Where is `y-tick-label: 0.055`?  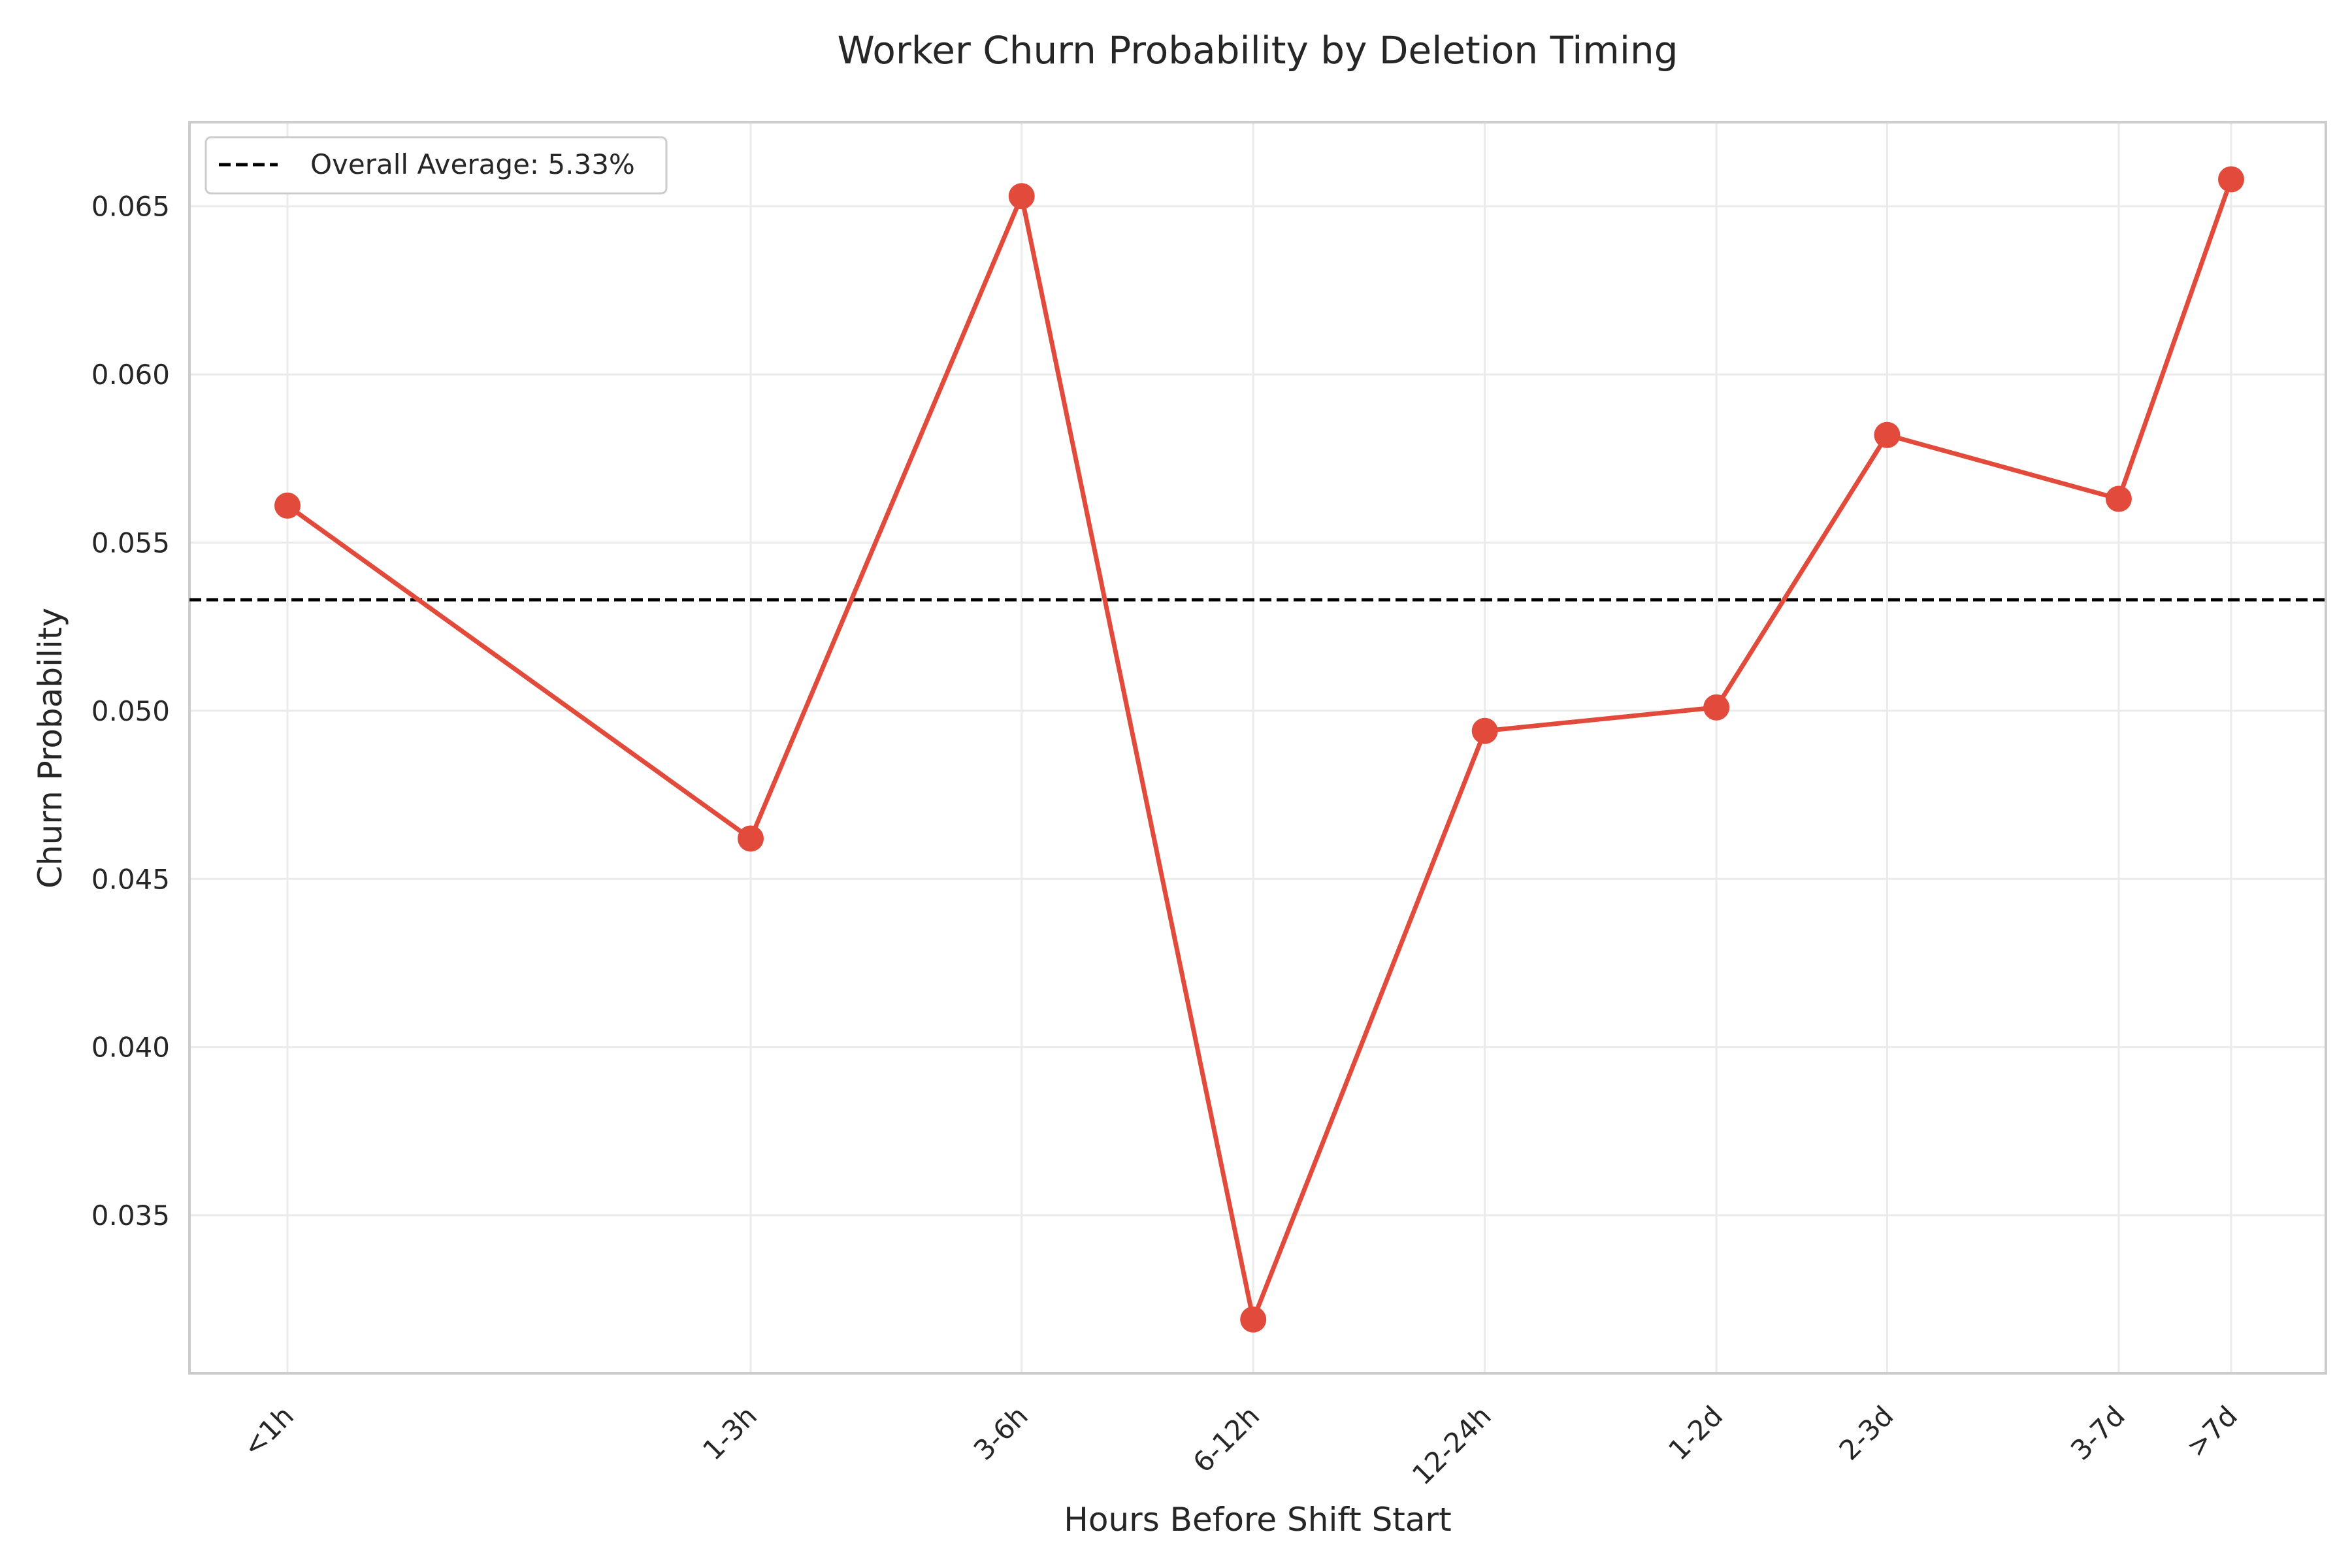 y-tick-label: 0.055 is located at coordinates (130, 543).